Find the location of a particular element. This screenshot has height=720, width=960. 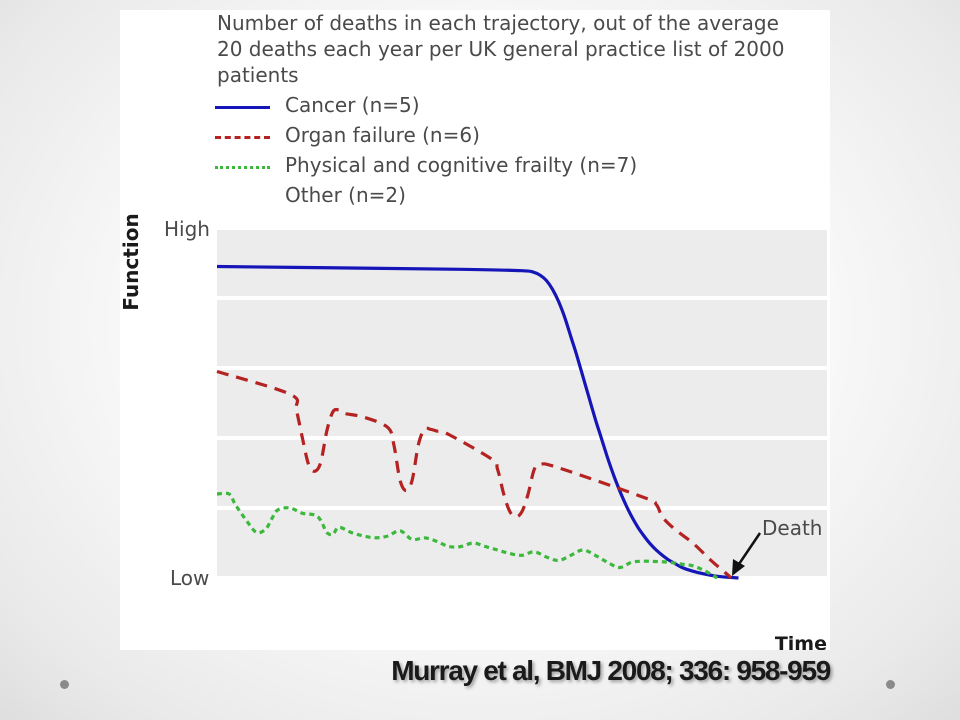

x-axis-label: Time is located at coordinates (801, 641).